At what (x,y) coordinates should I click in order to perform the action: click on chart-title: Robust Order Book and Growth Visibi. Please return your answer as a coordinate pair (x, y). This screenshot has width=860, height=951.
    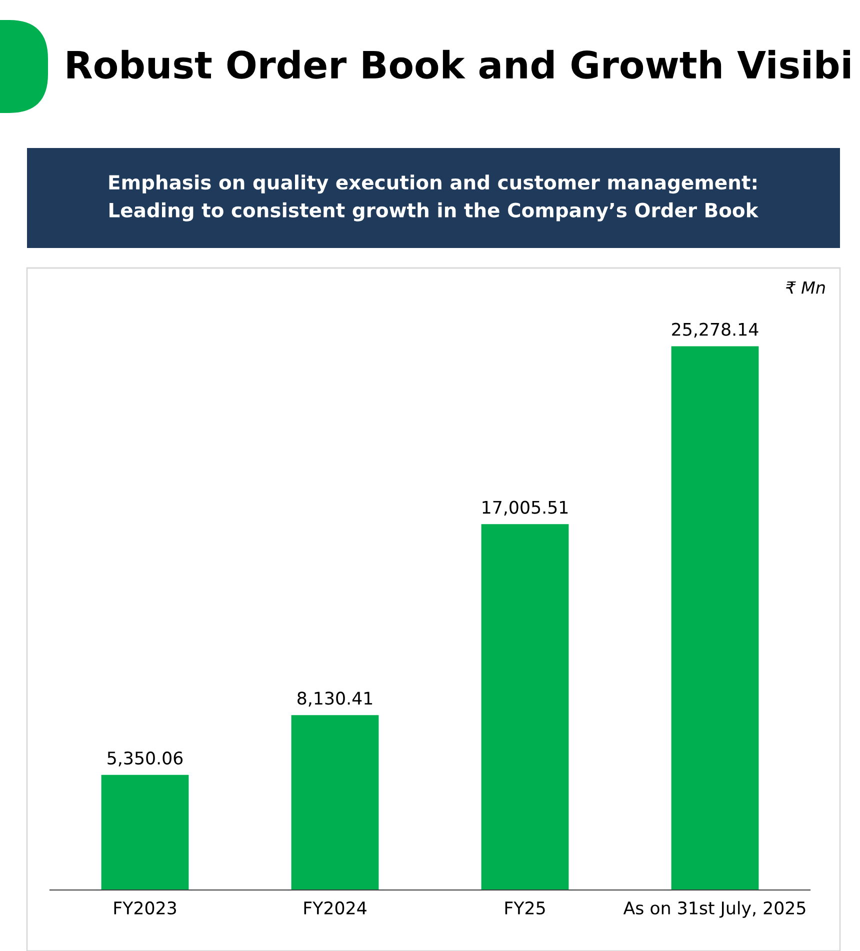
    Looking at the image, I should click on (458, 64).